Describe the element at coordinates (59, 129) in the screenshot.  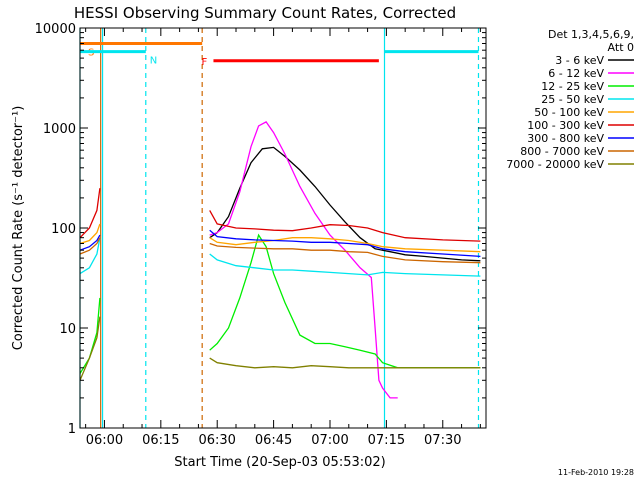
I see `y-tick-label-3: 1000` at that location.